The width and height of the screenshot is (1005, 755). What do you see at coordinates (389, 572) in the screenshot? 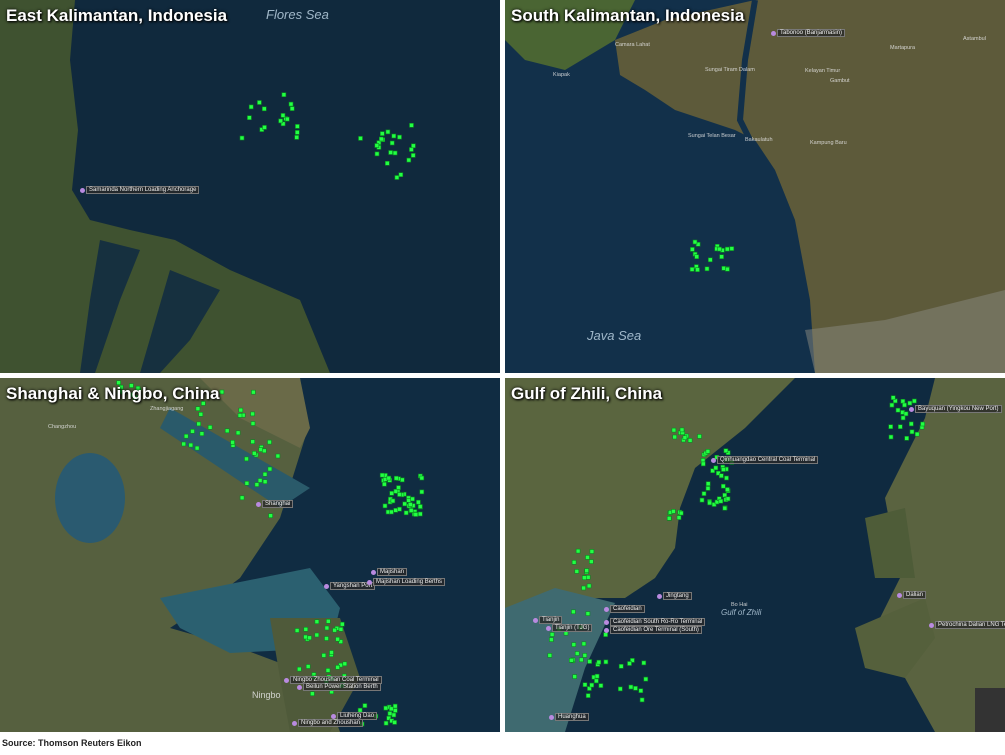
I see `port-label: Majishan` at bounding box center [389, 572].